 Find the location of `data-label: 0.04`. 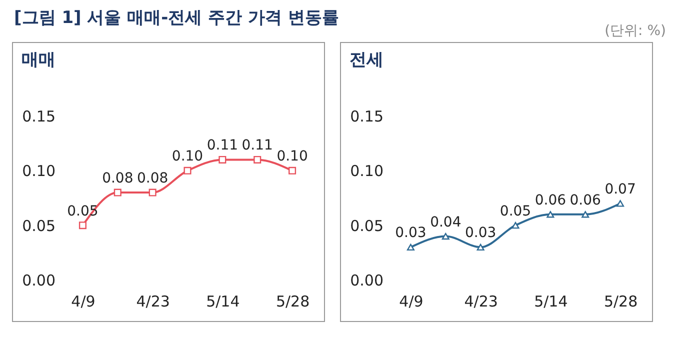

data-label: 0.04 is located at coordinates (446, 222).